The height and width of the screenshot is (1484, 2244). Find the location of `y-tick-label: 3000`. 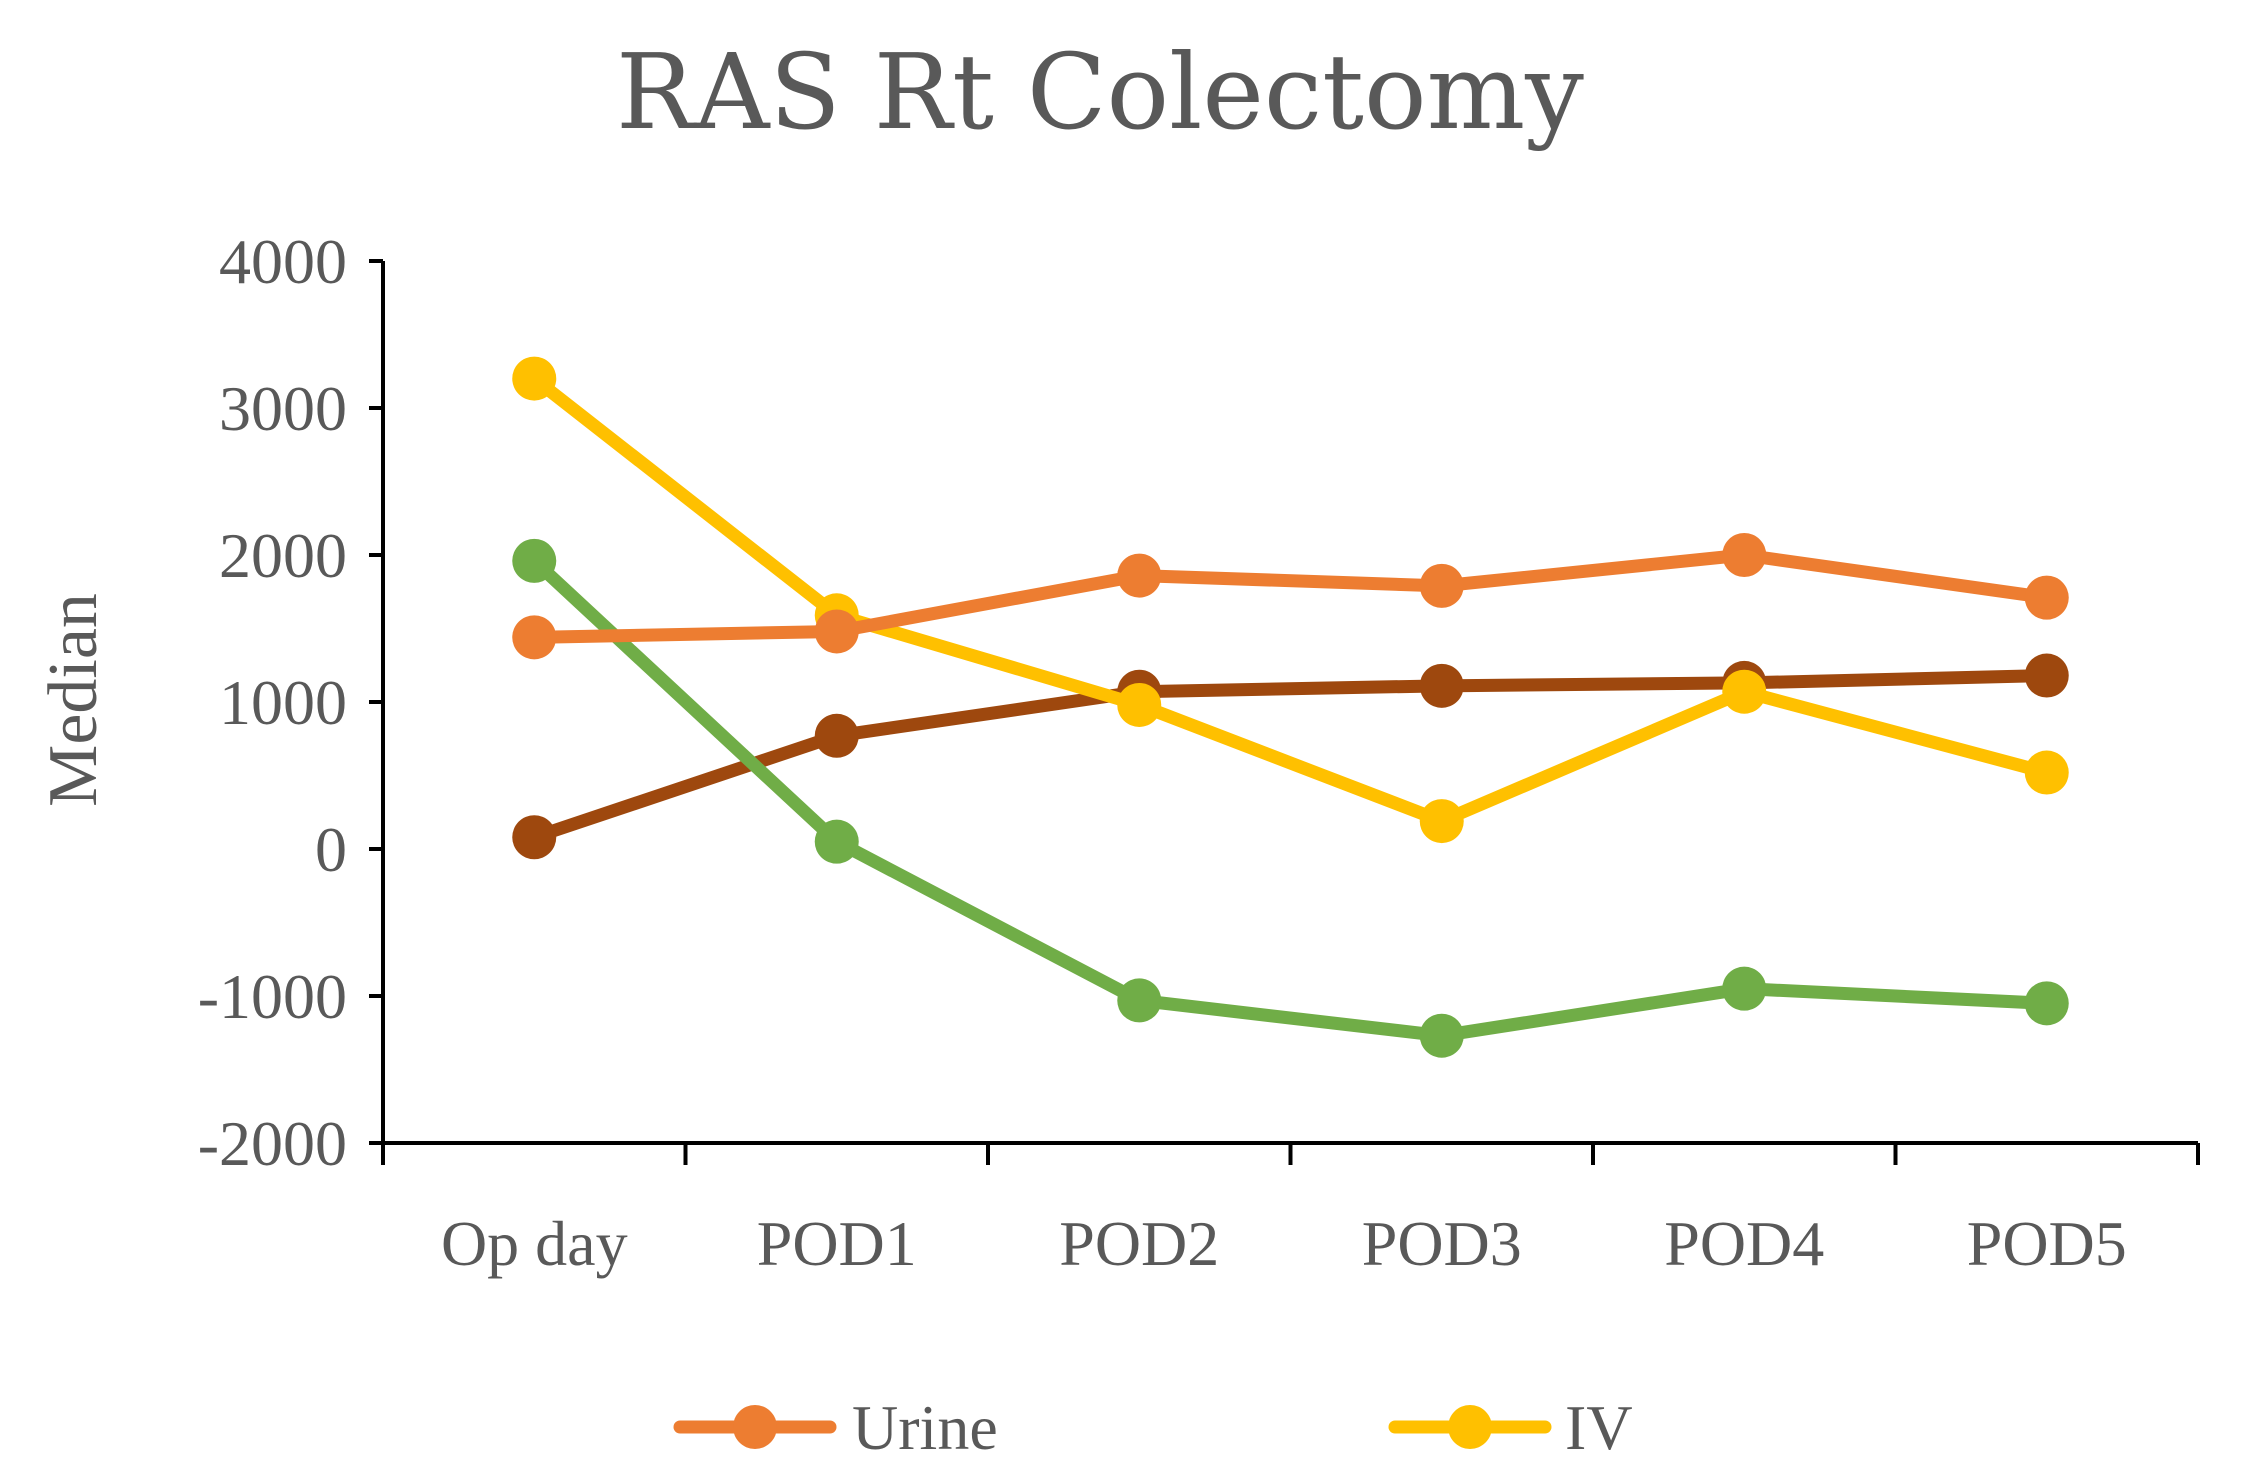

y-tick-label: 3000 is located at coordinates (283, 408).